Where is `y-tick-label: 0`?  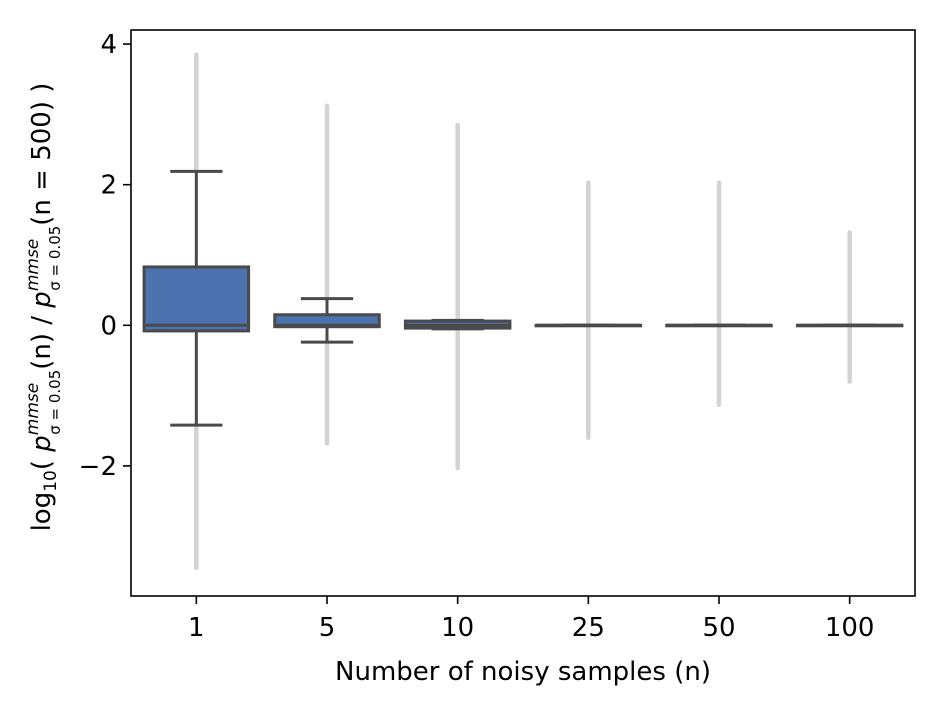
y-tick-label: 0 is located at coordinates (108, 326).